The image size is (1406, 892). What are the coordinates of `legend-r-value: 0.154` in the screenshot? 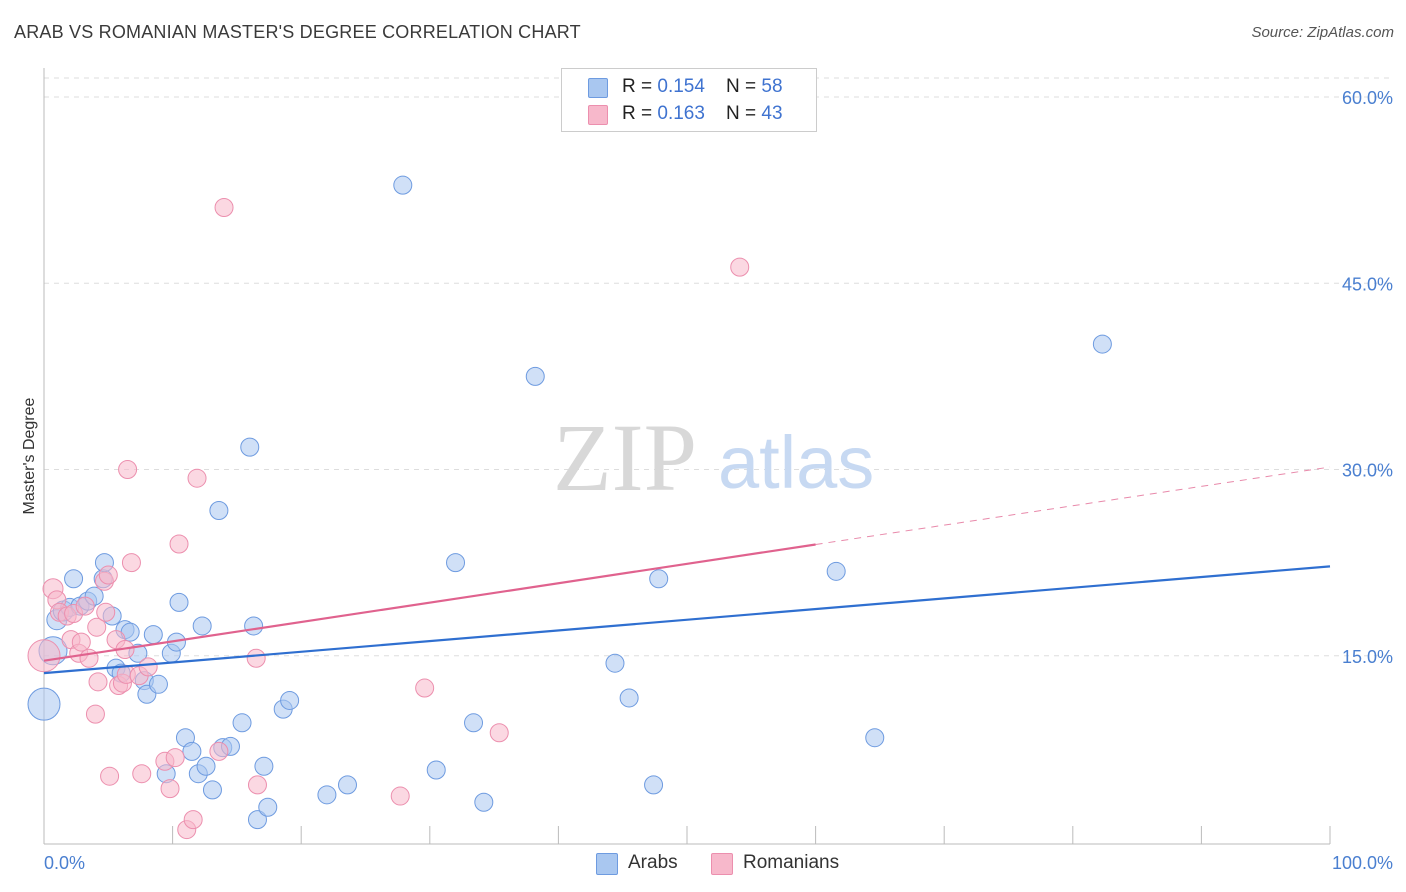 It's located at (681, 86).